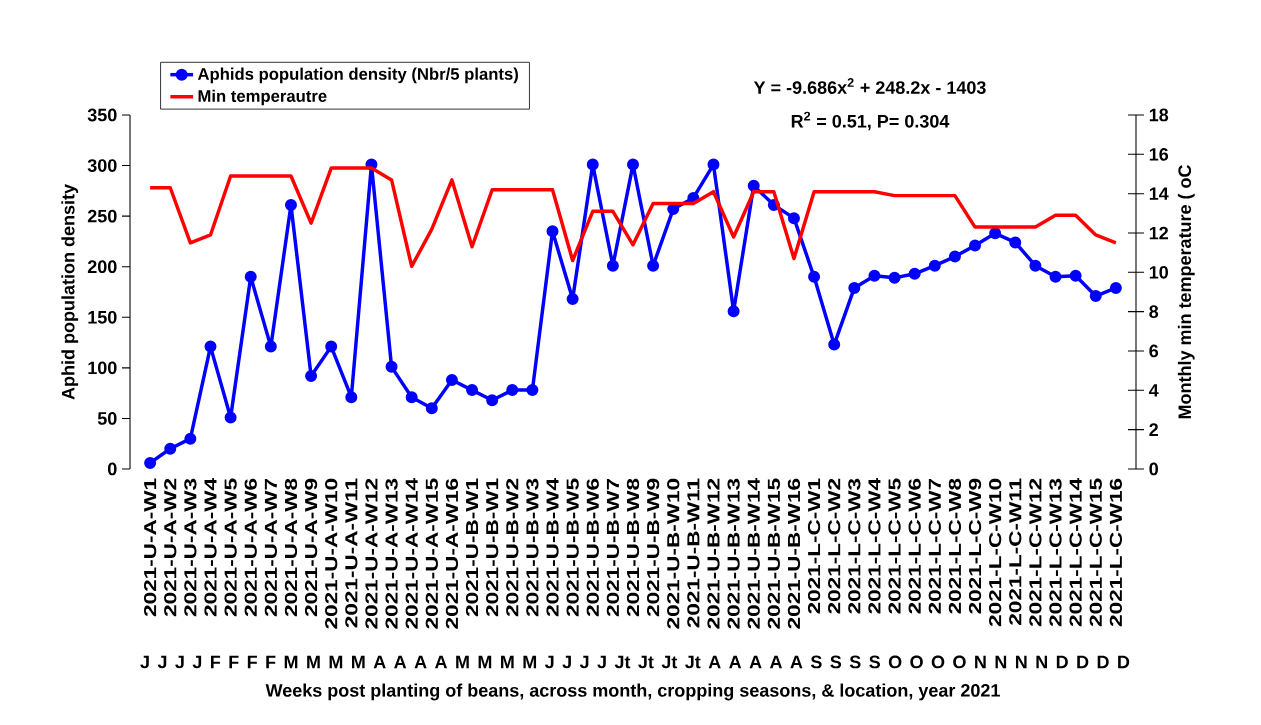 This screenshot has height=725, width=1261. Describe the element at coordinates (572, 547) in the screenshot. I see `x-tick-label: 2021-U-B-W5` at that location.